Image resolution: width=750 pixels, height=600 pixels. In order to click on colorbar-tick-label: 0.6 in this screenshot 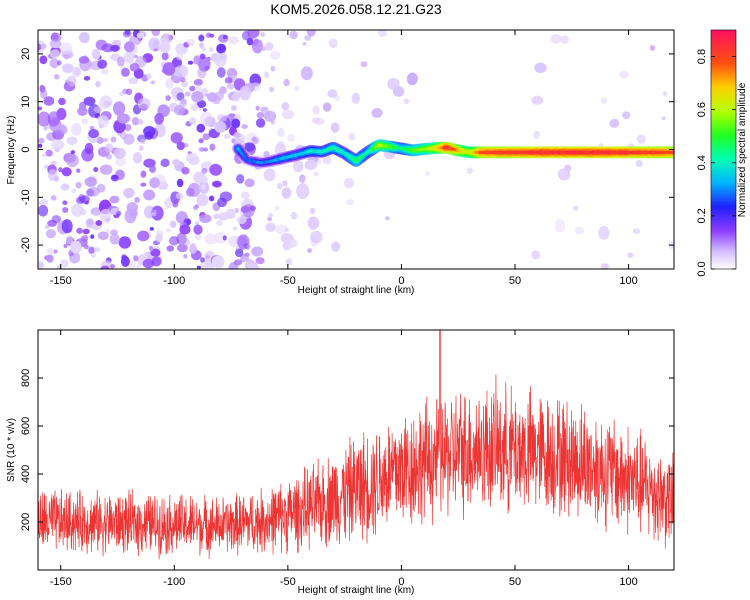, I will do `click(702, 109)`.